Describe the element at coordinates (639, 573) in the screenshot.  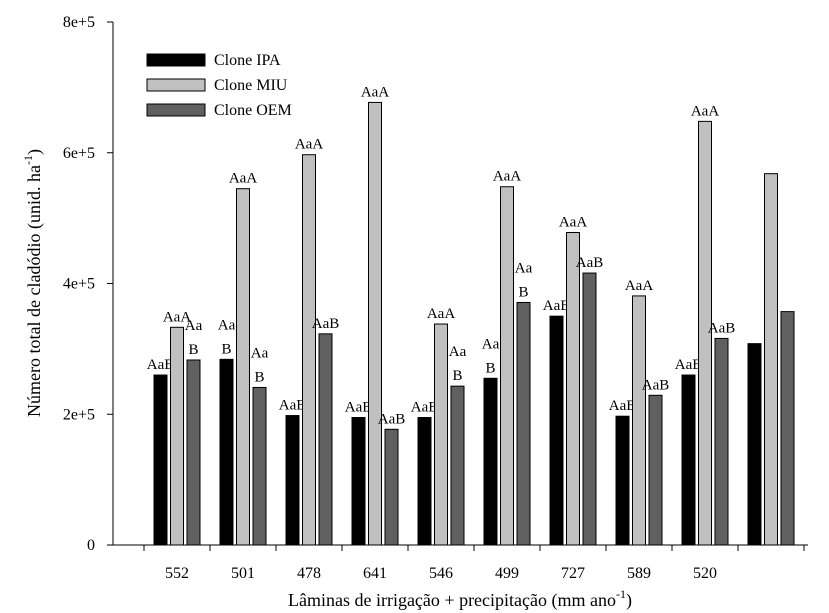
I see `x-tick-label: 589` at that location.